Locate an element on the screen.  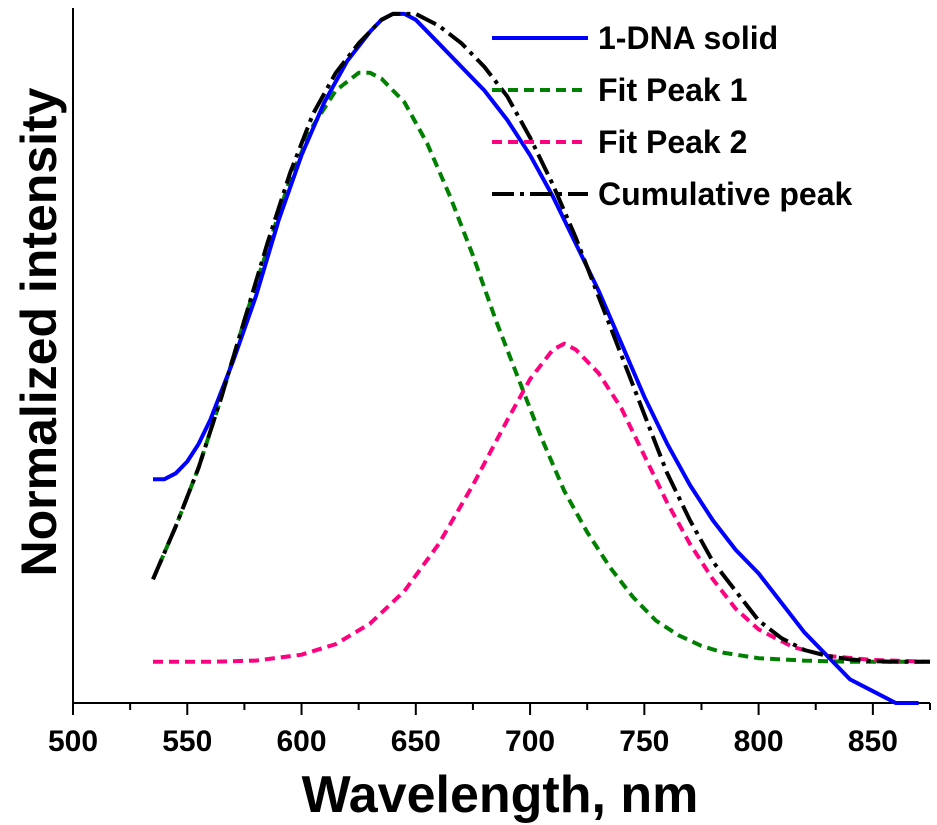
x-tick-label: 800 is located at coordinates (759, 741).